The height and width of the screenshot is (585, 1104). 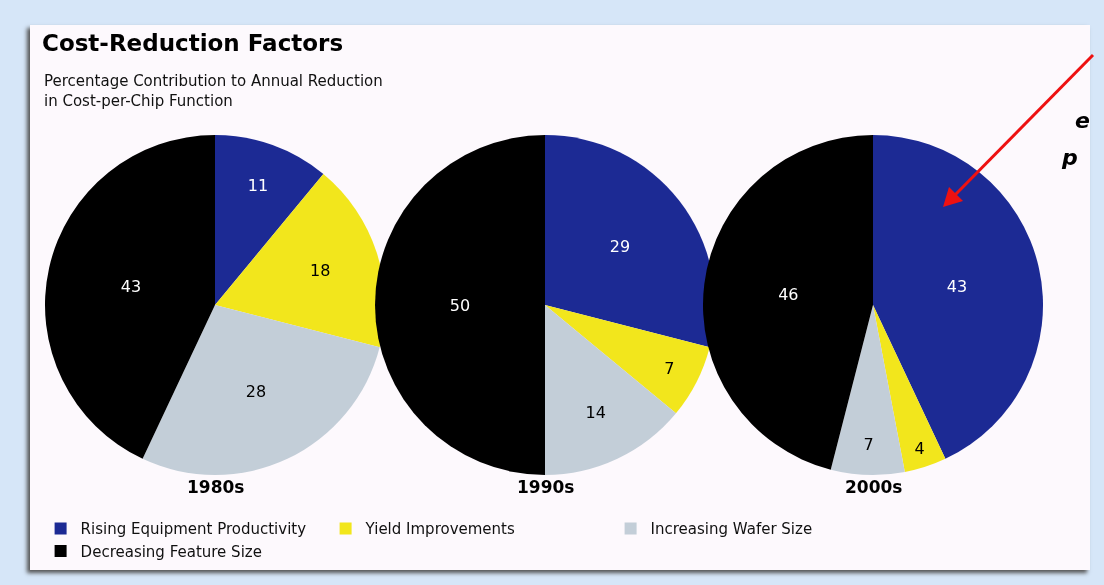 I want to click on data-label: 18, so click(x=320, y=271).